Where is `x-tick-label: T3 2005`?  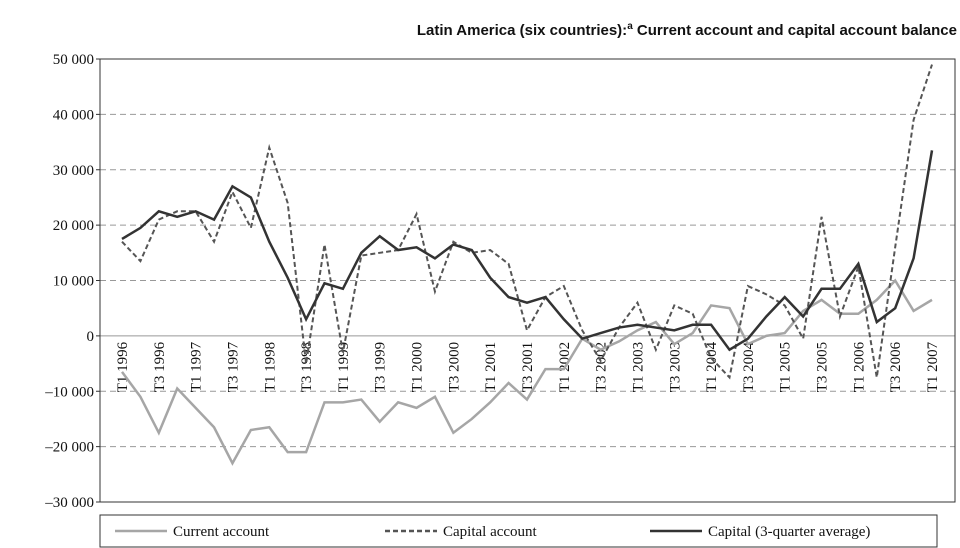
x-tick-label: T3 2005 is located at coordinates (823, 367).